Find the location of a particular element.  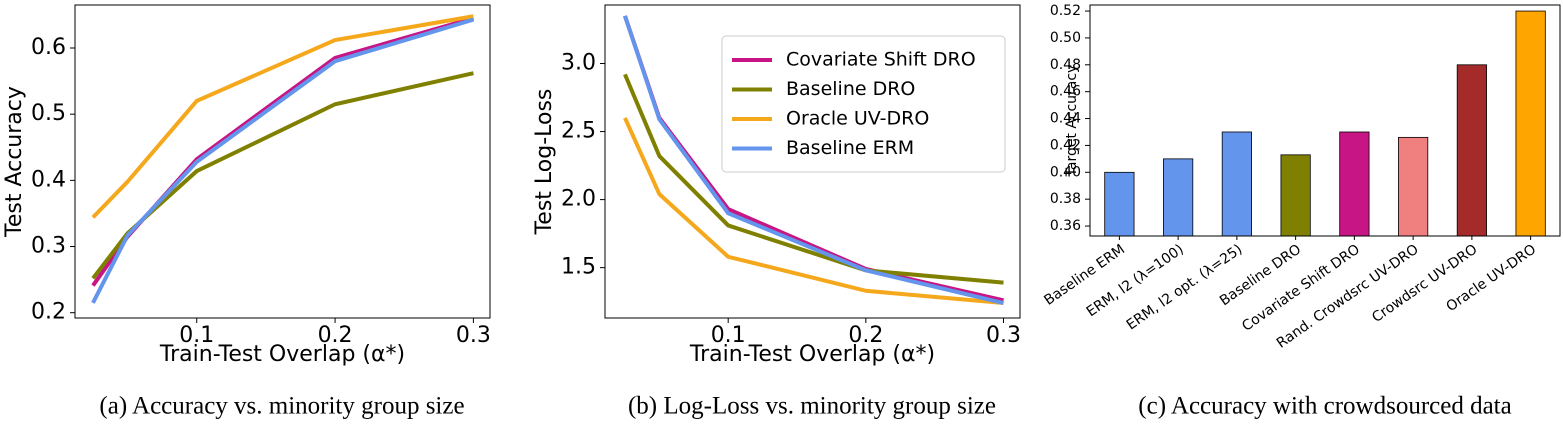

y-tick-label: 3.0 is located at coordinates (578, 63).